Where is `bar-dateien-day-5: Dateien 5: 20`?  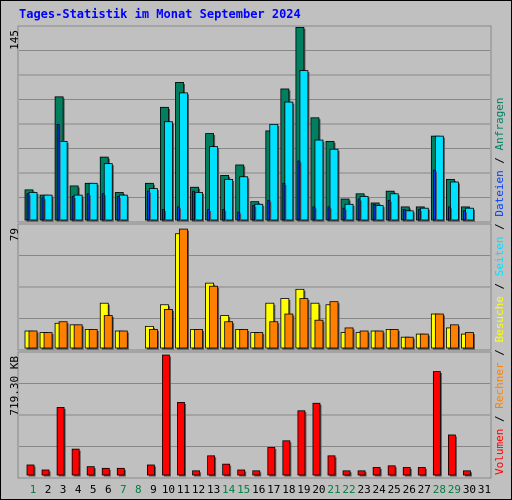
bar-dateien-day-5: Dateien 5: 20 is located at coordinates (88, 207).